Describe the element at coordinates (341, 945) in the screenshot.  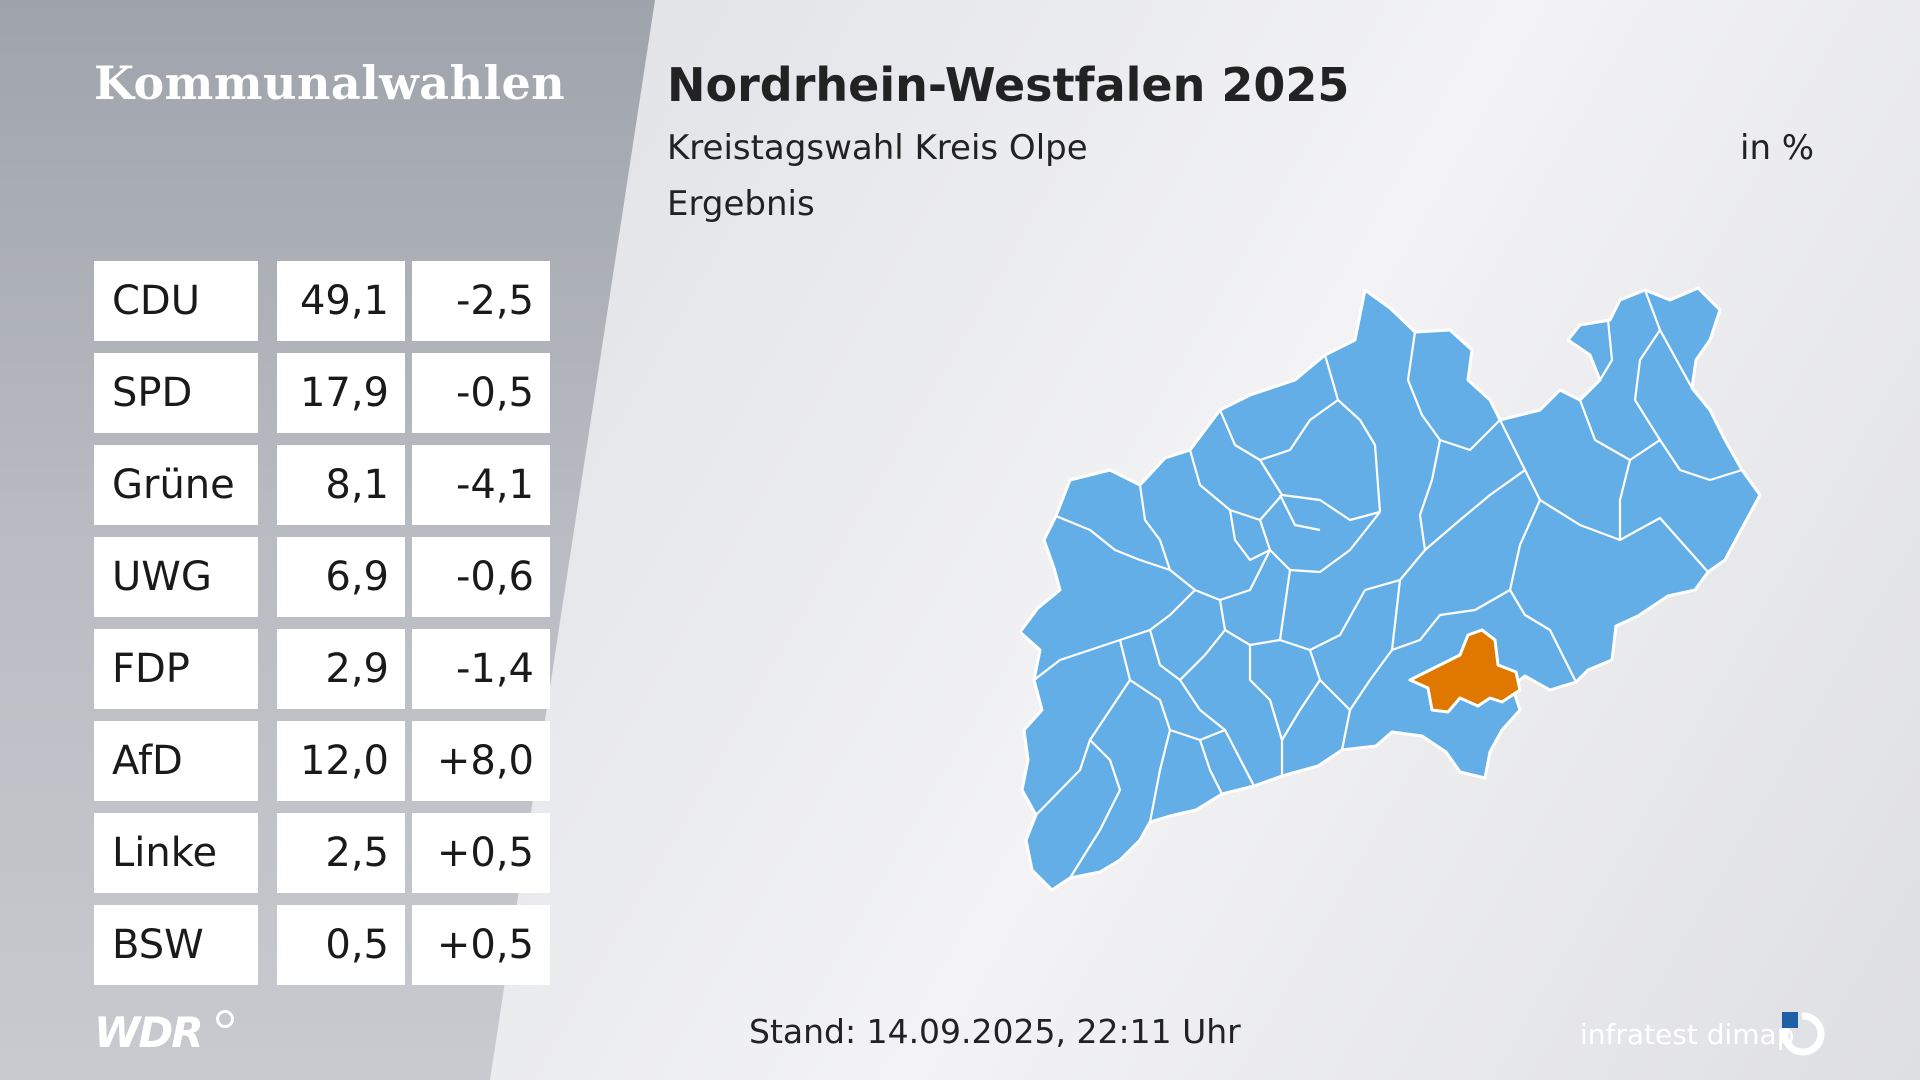
I see `party-result: 0,5` at that location.